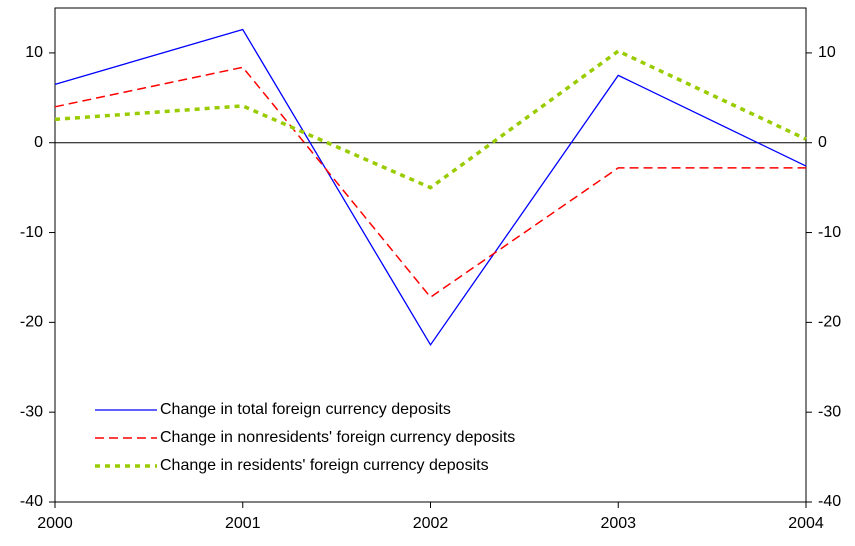 The image size is (855, 546). Describe the element at coordinates (31, 322) in the screenshot. I see `y-tick-label: -20` at that location.